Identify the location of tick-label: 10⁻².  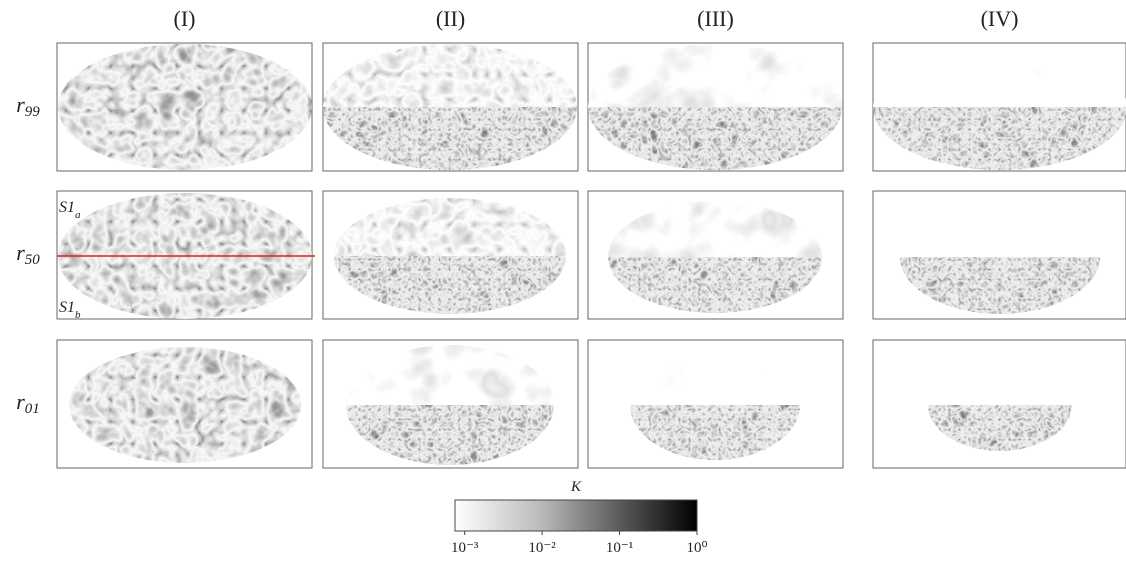
(542, 548).